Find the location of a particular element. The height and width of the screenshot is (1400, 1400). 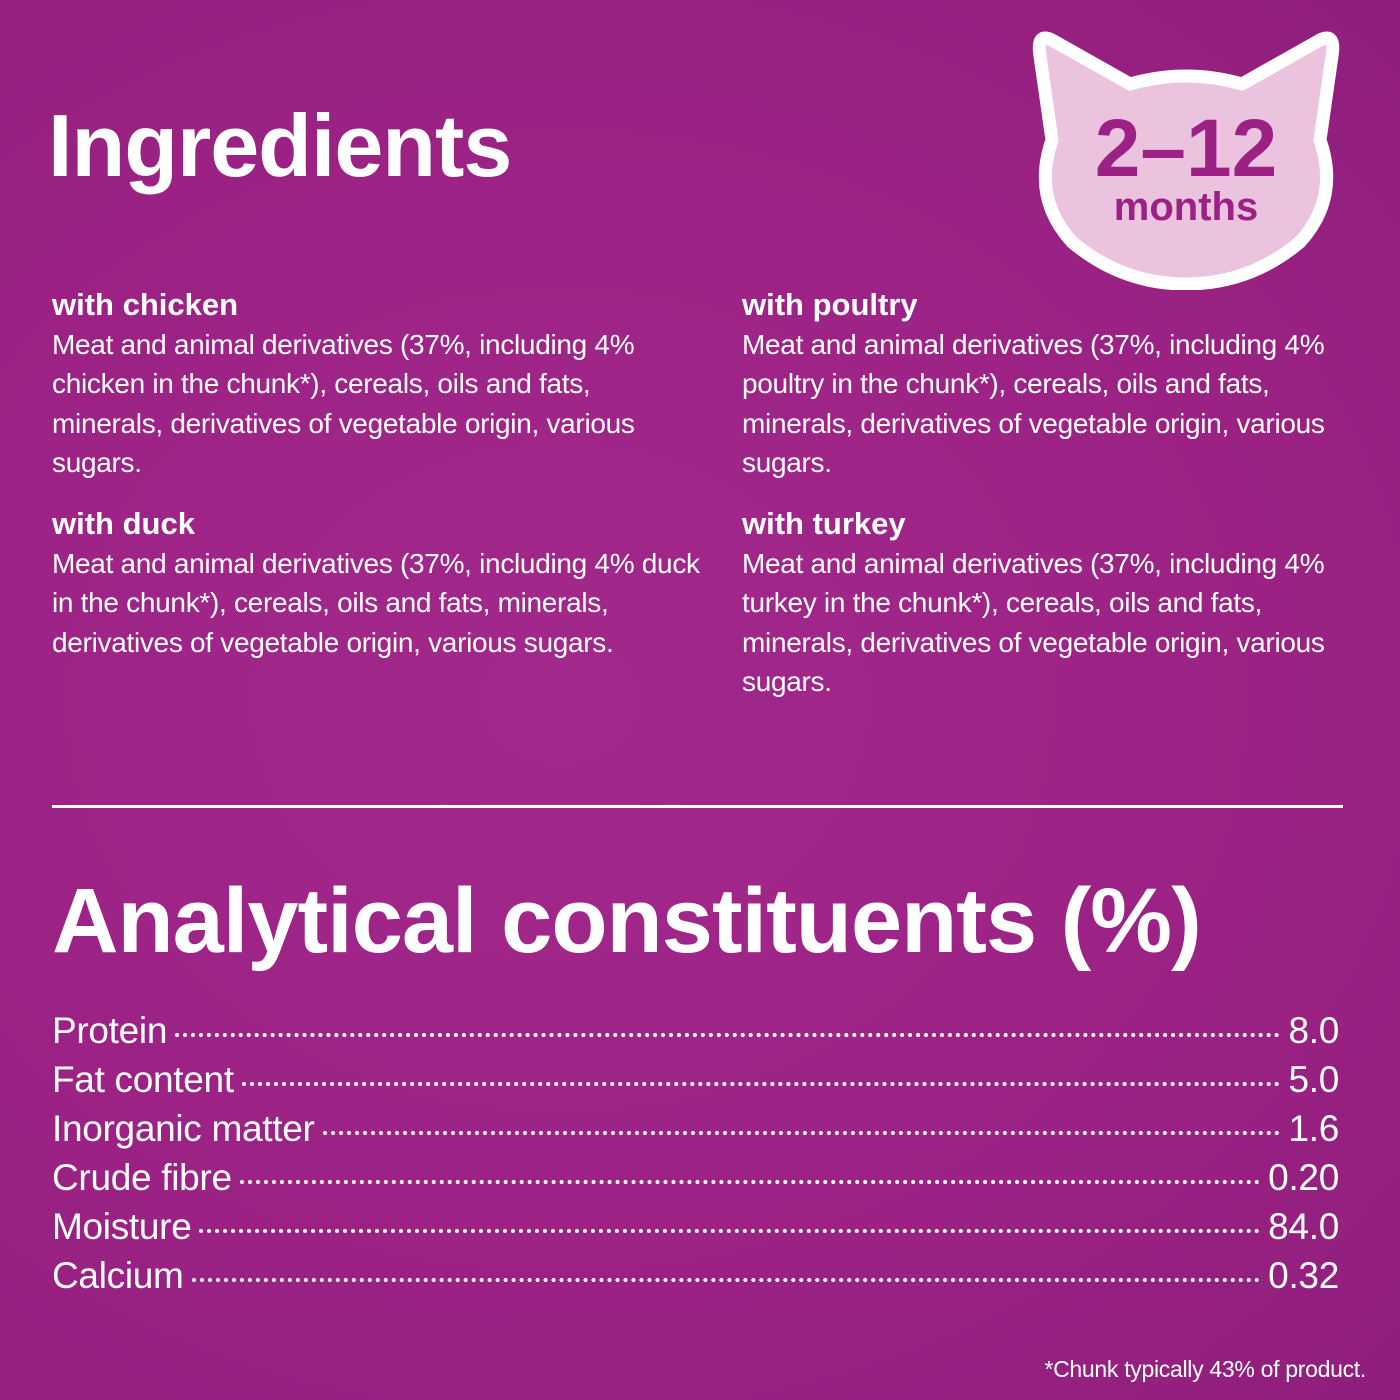

row-label: Protein is located at coordinates (110, 1030).